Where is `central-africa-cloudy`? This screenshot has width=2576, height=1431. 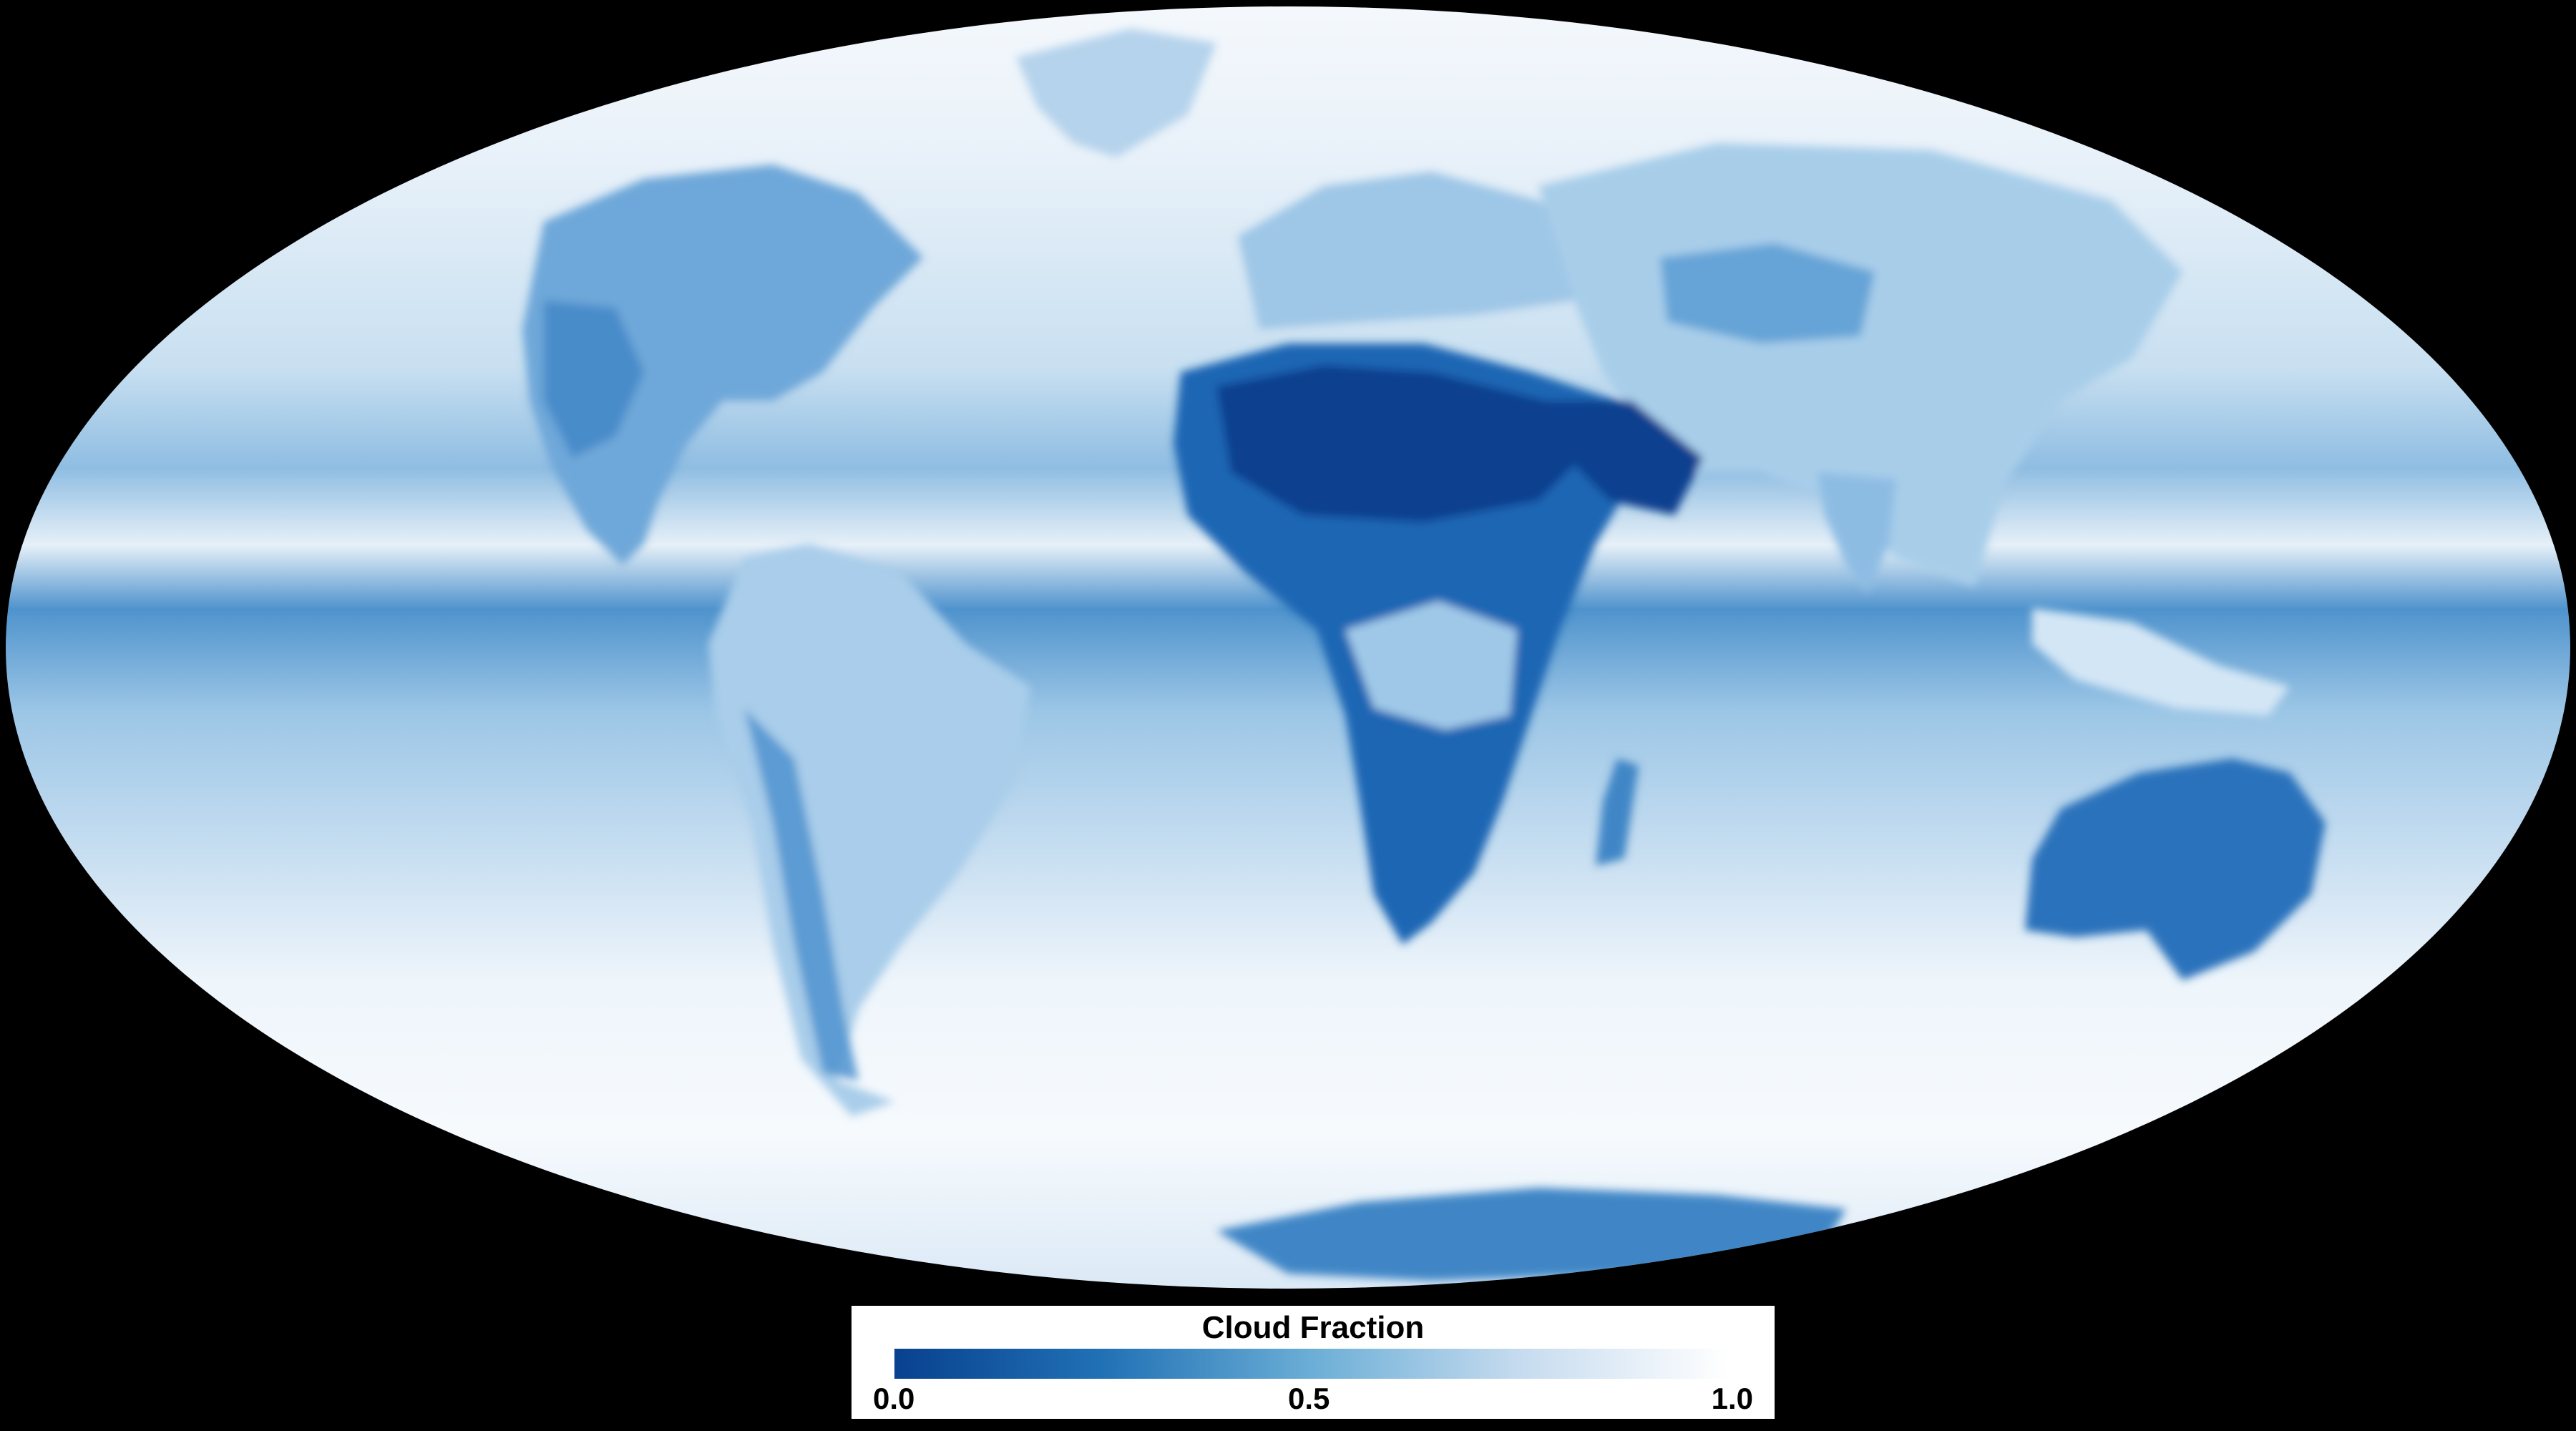 central-africa-cloudy is located at coordinates (1431, 665).